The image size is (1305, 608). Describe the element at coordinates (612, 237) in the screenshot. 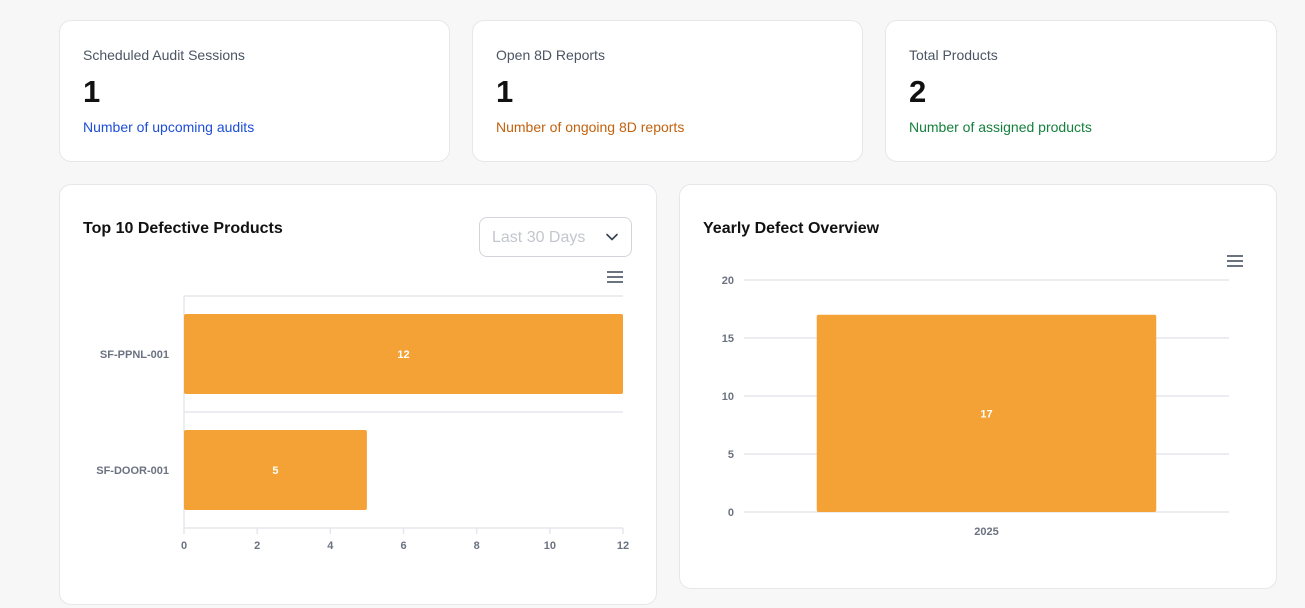

I see `chevron-down-icon` at that location.